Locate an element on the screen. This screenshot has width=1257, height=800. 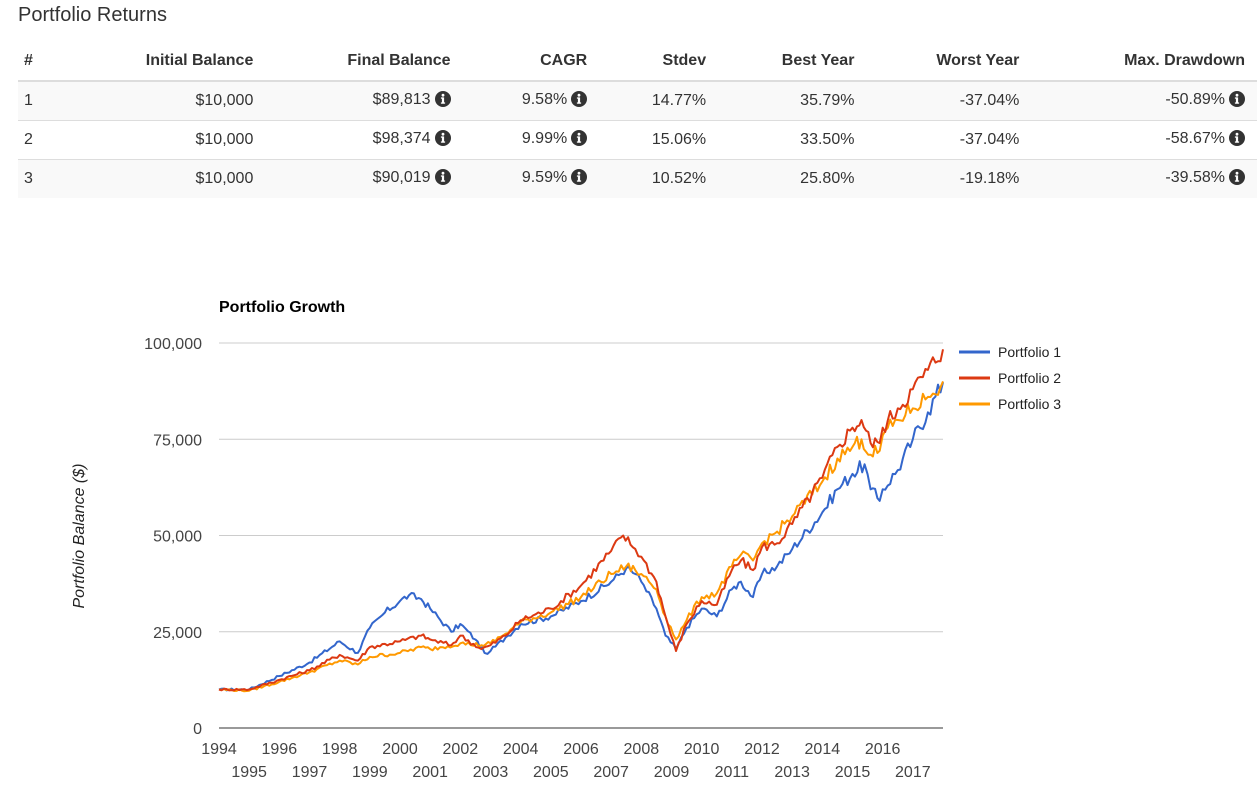
cell-worst-year: -19.18% is located at coordinates (949, 178).